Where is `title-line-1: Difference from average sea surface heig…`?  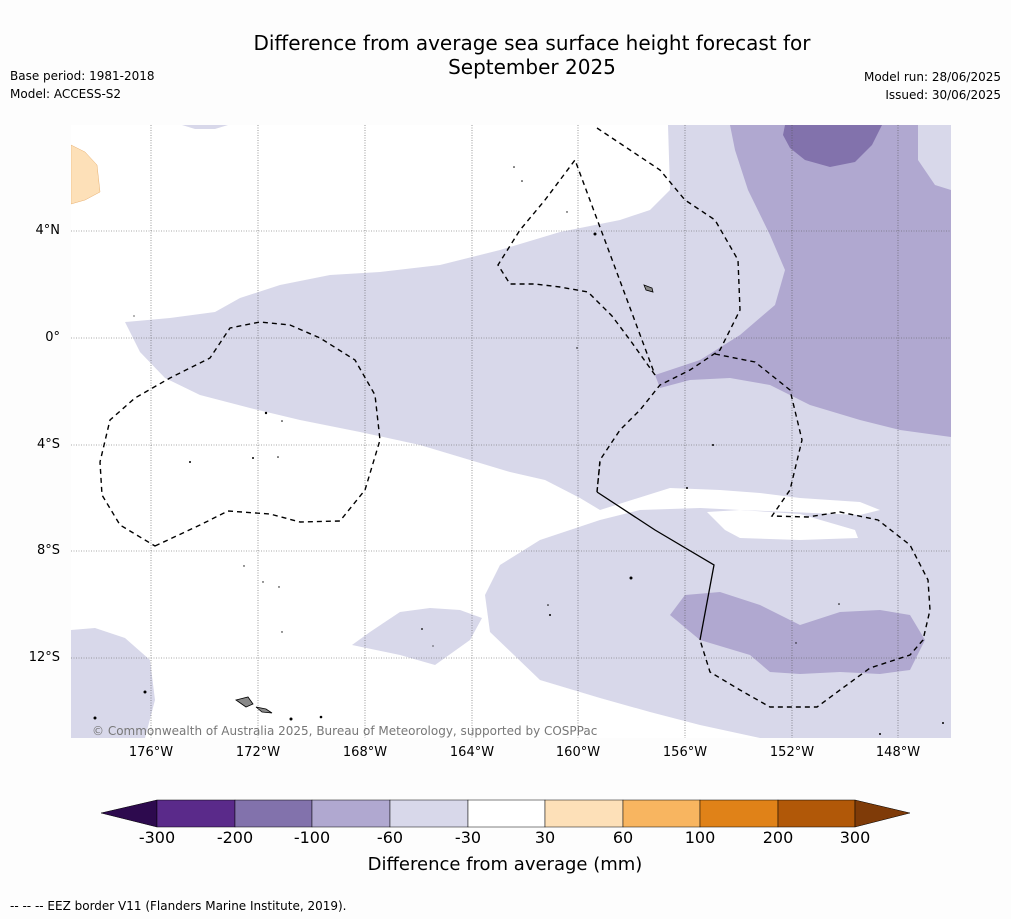
title-line-1: Difference from average sea surface heig… is located at coordinates (532, 43).